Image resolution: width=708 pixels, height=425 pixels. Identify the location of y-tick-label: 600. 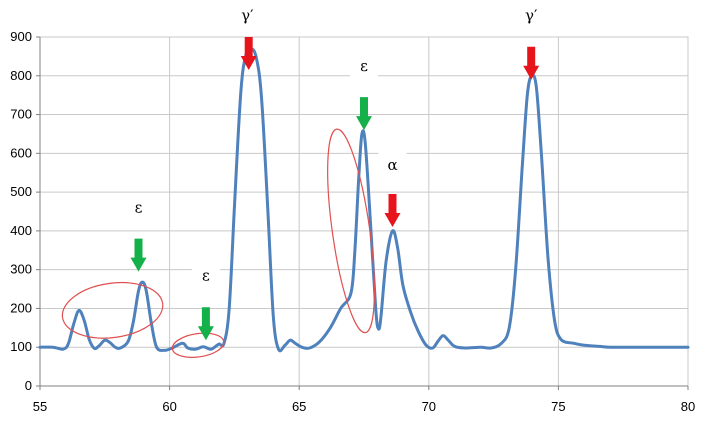
(21, 152).